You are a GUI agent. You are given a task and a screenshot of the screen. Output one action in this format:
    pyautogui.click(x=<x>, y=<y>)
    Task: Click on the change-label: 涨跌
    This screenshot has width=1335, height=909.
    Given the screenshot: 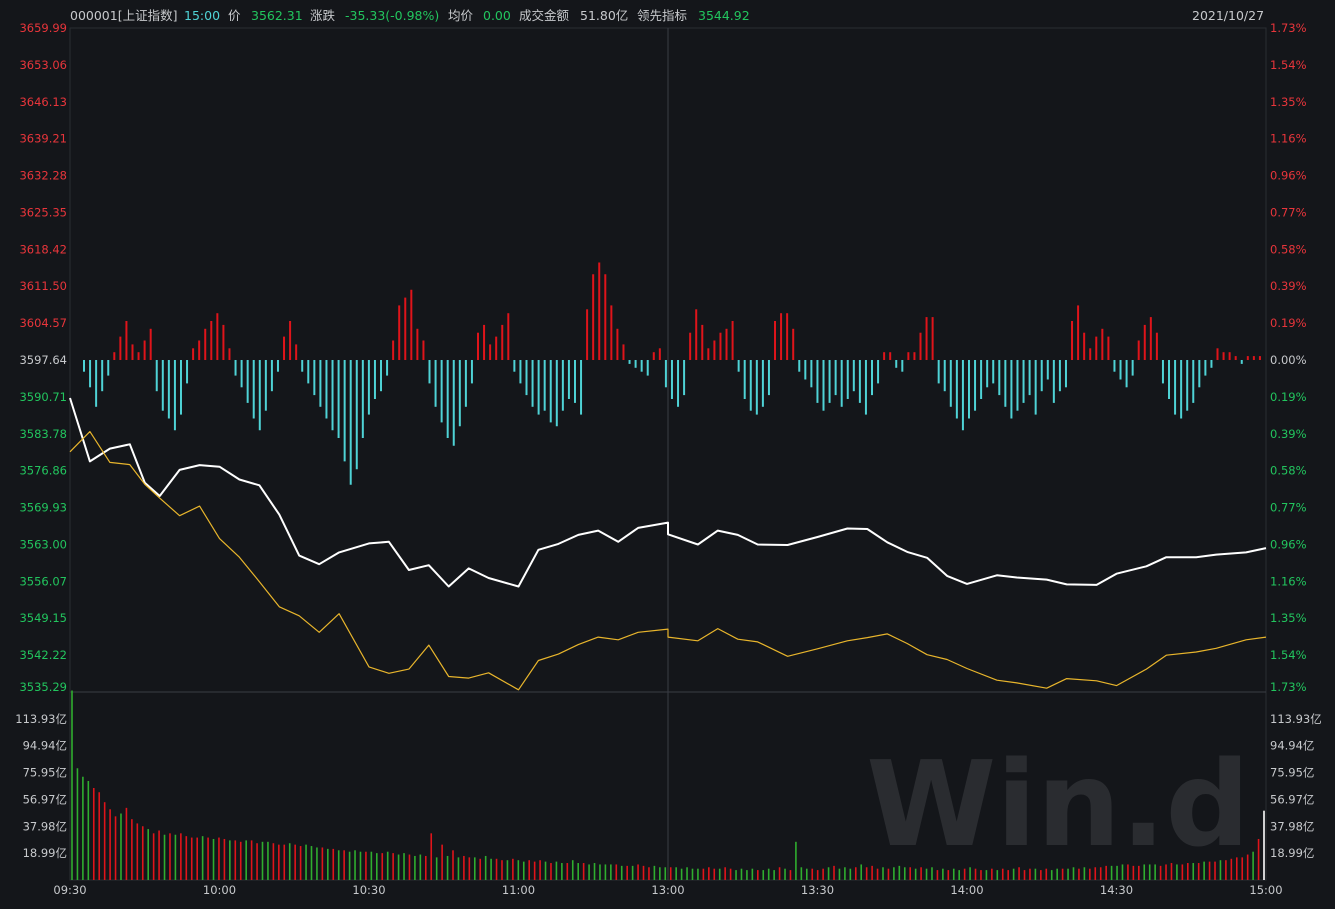 What is the action you would take?
    pyautogui.click(x=323, y=15)
    